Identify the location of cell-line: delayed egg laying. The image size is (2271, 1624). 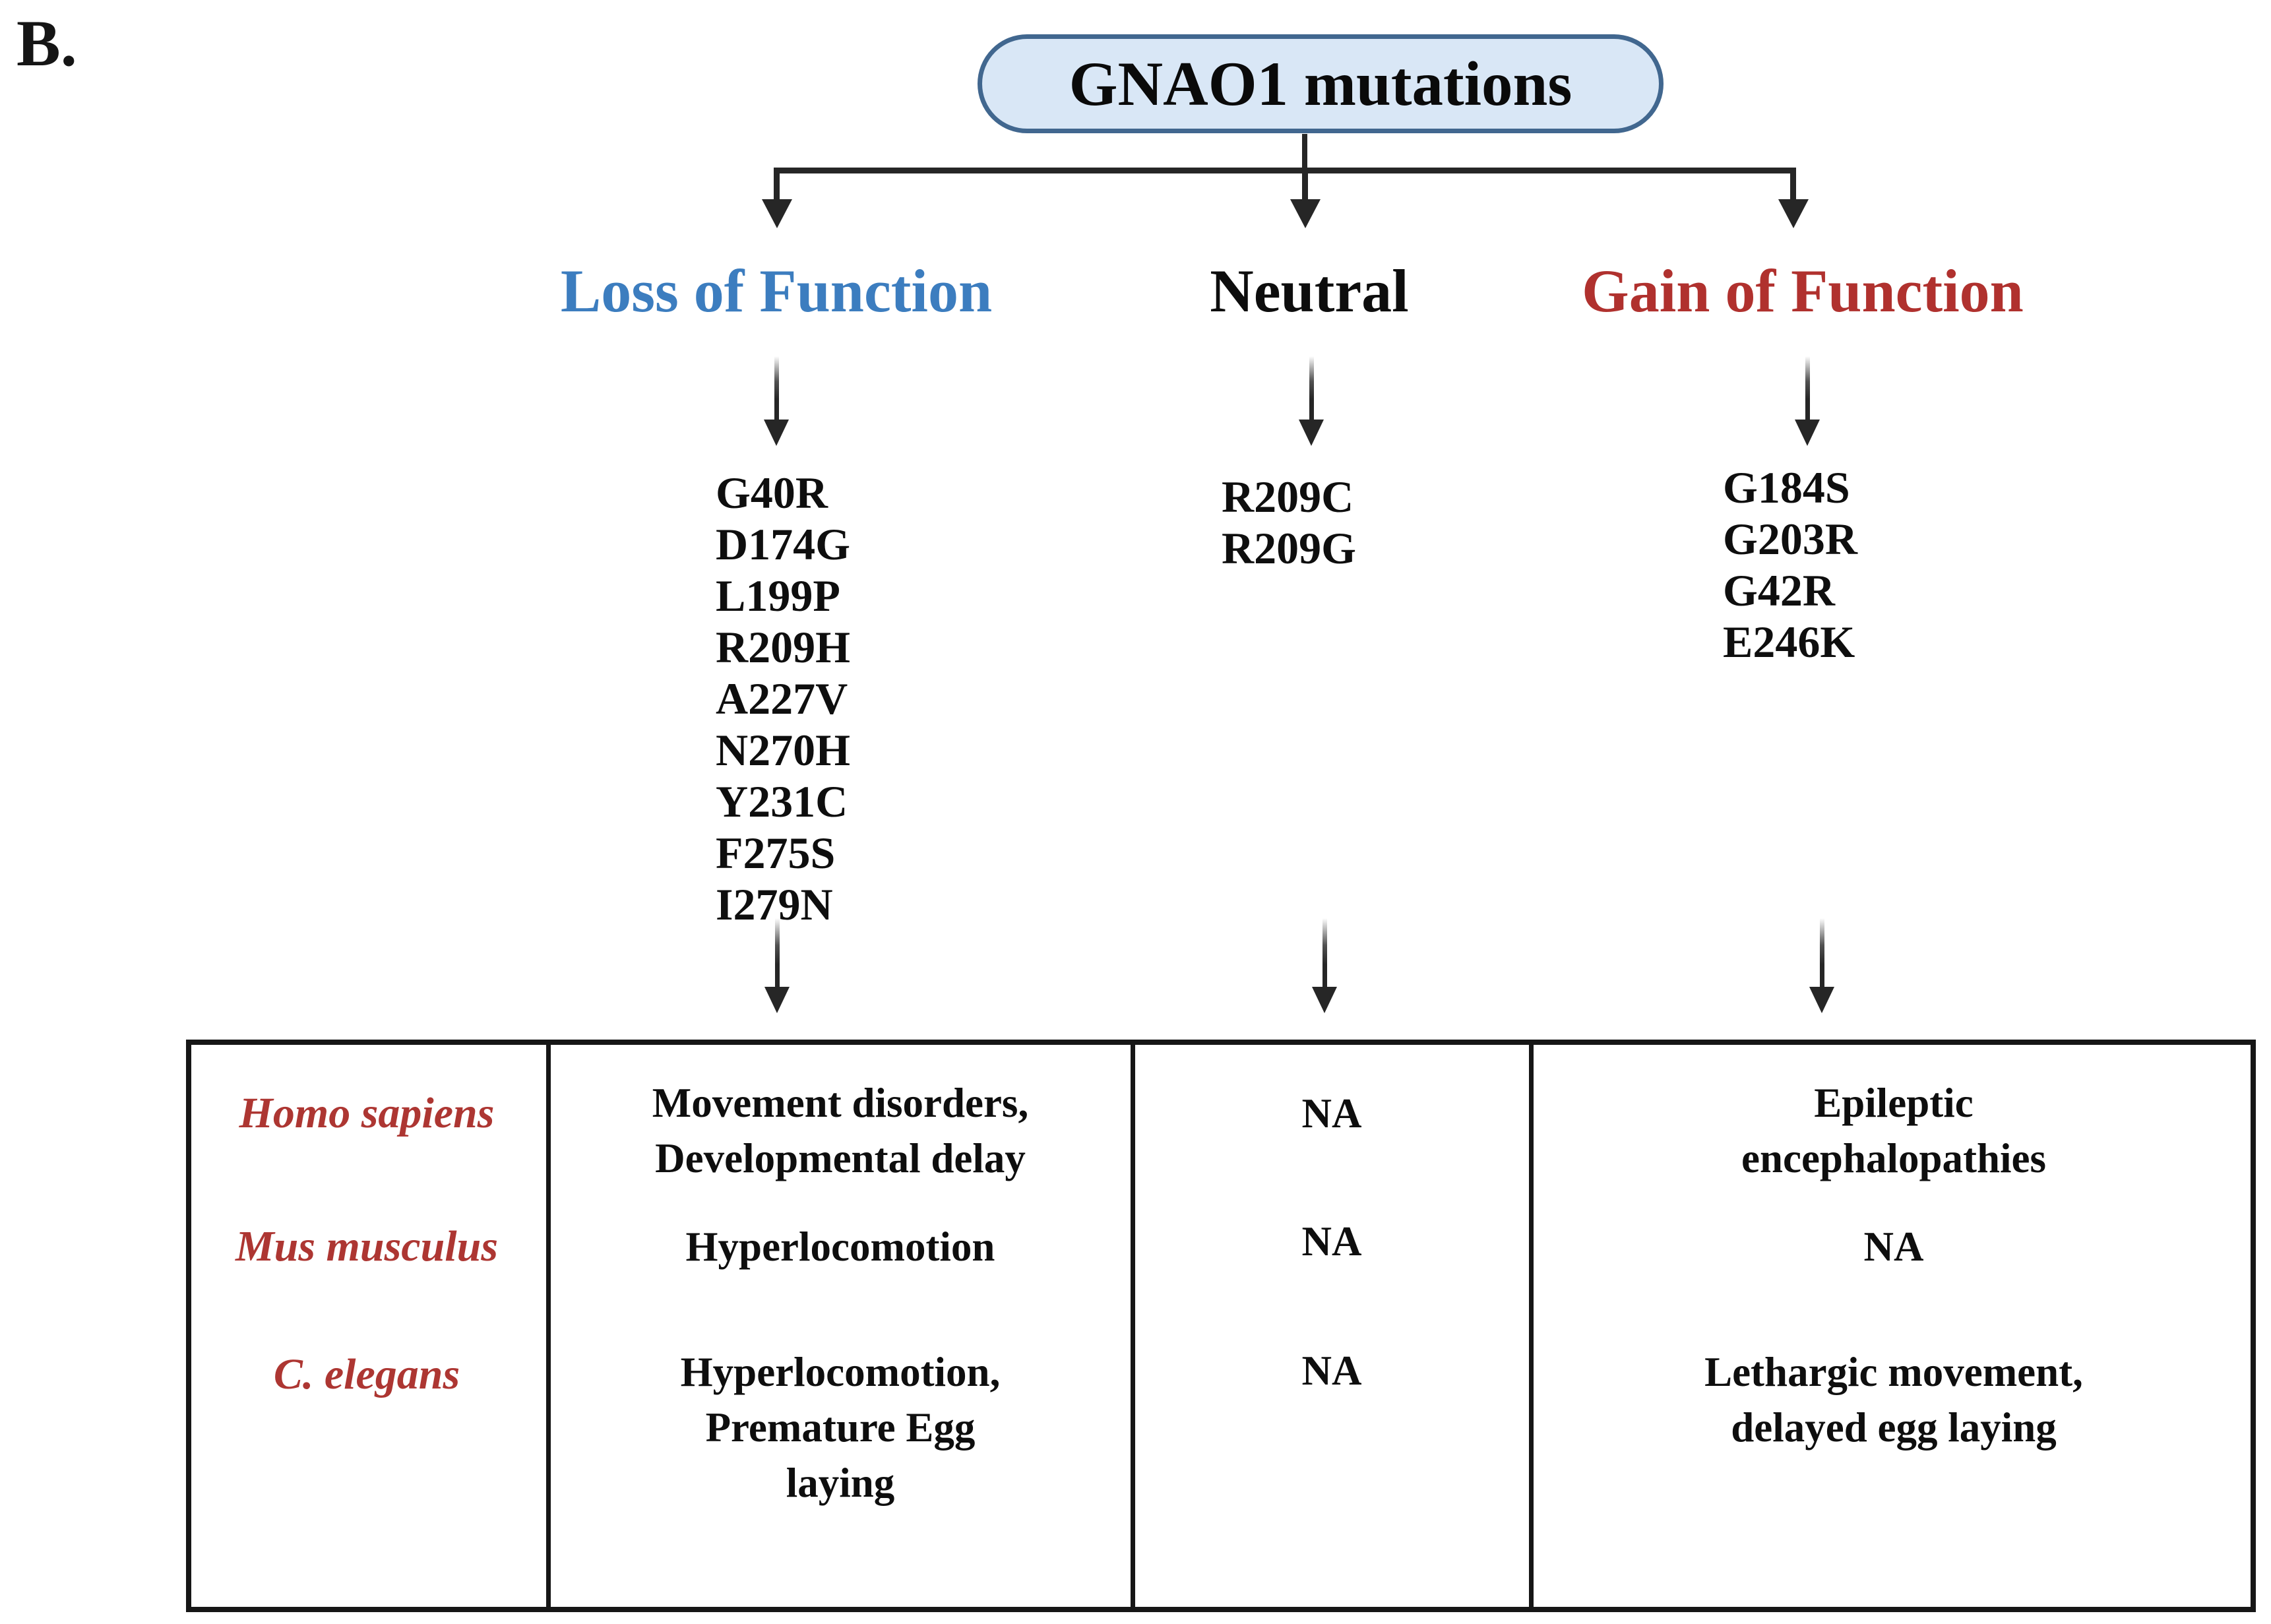
(1894, 1427).